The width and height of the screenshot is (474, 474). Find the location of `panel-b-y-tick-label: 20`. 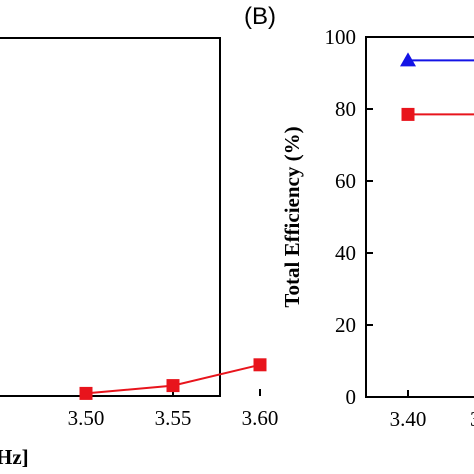

panel-b-y-tick-label: 20 is located at coordinates (345, 325).